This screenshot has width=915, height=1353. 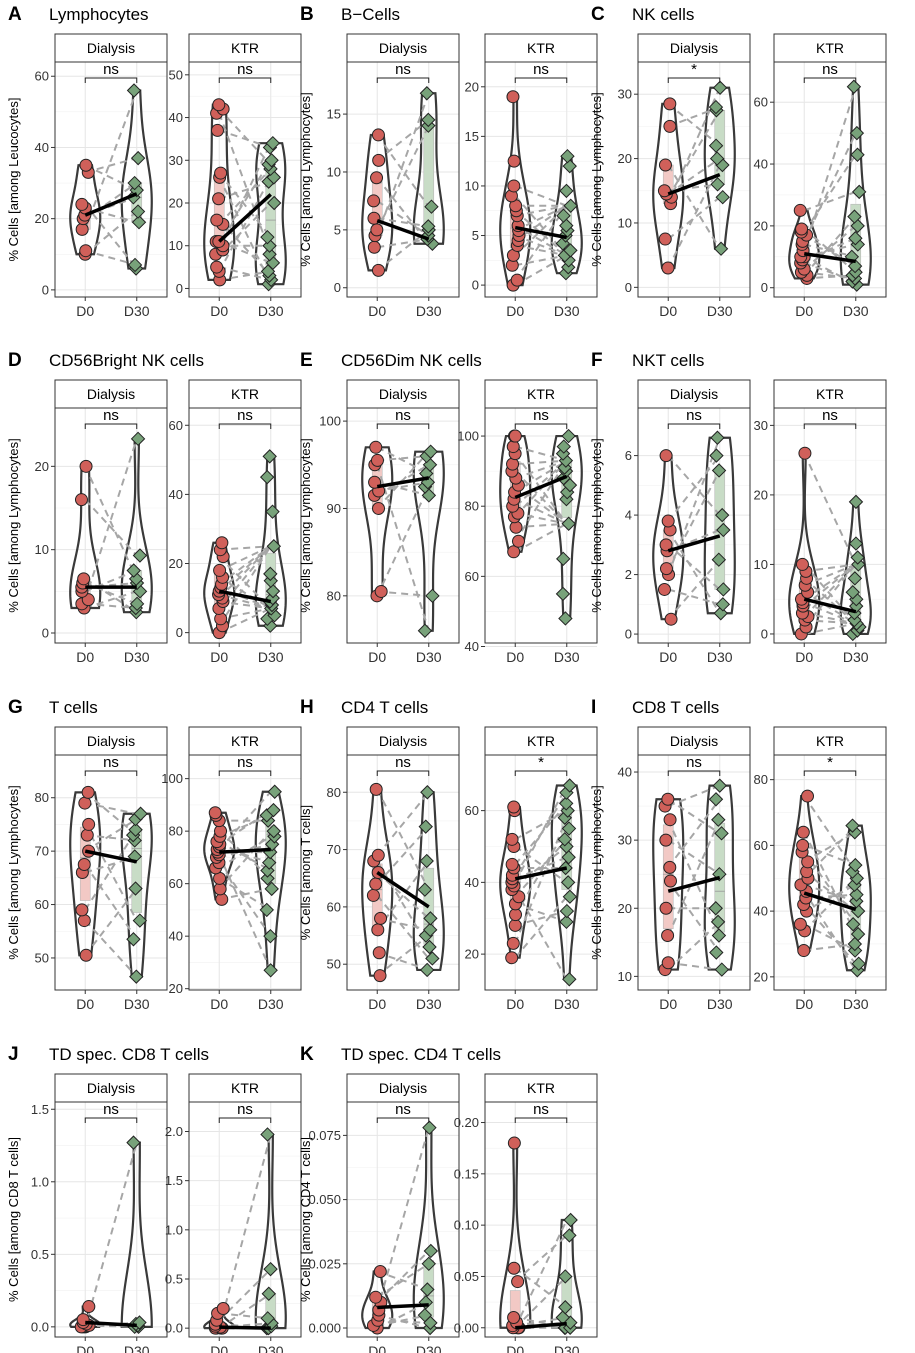 What do you see at coordinates (466, 1173) in the screenshot?
I see `y-tick-label: 0.15` at bounding box center [466, 1173].